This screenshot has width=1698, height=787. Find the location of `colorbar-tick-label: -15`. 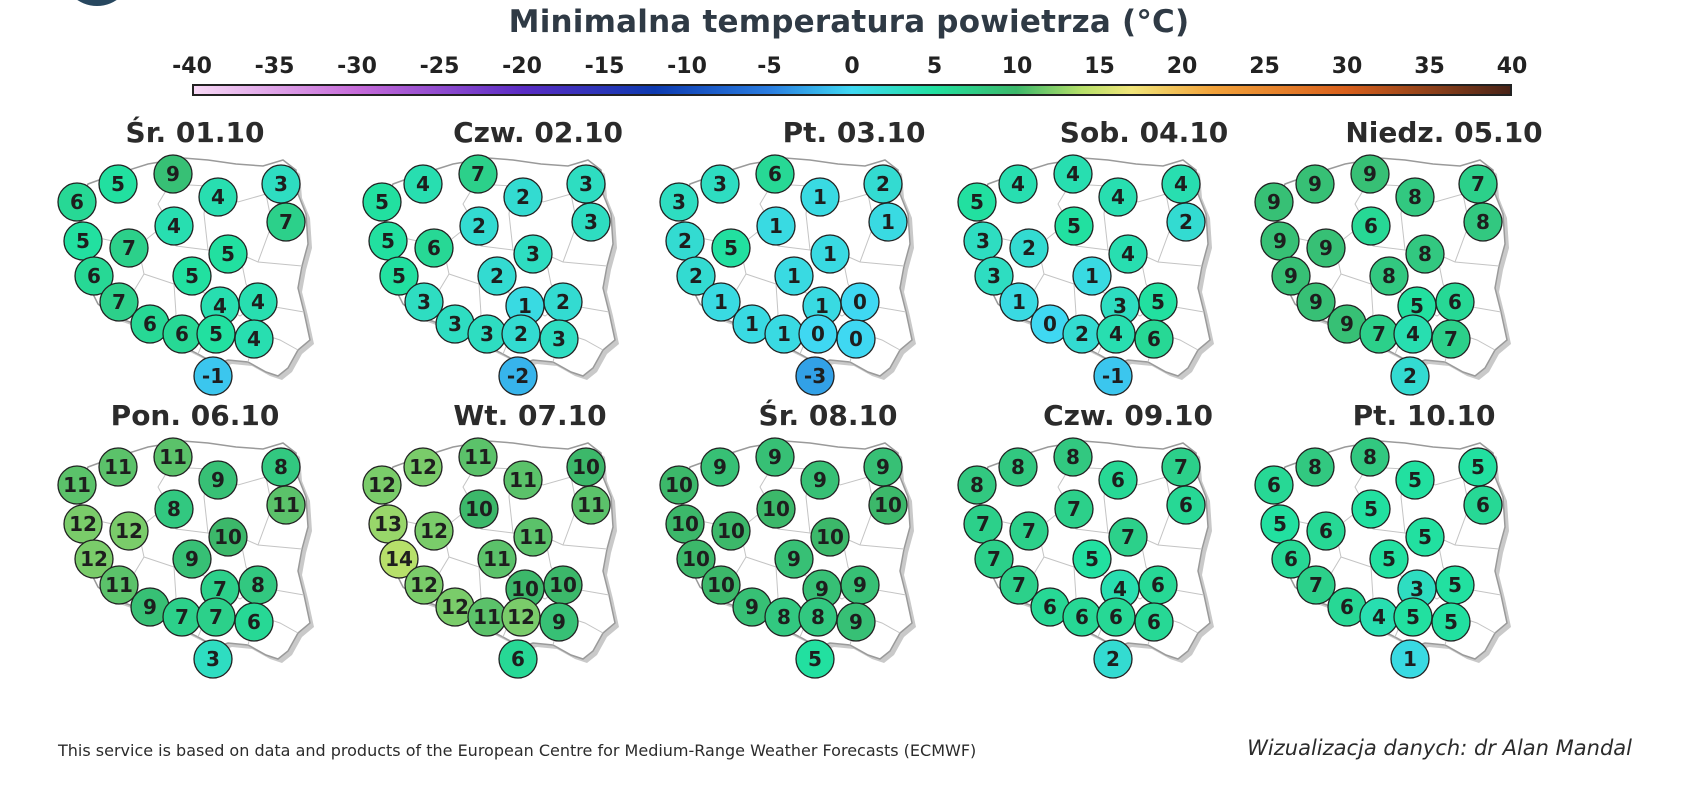

colorbar-tick-label: -15 is located at coordinates (604, 66).